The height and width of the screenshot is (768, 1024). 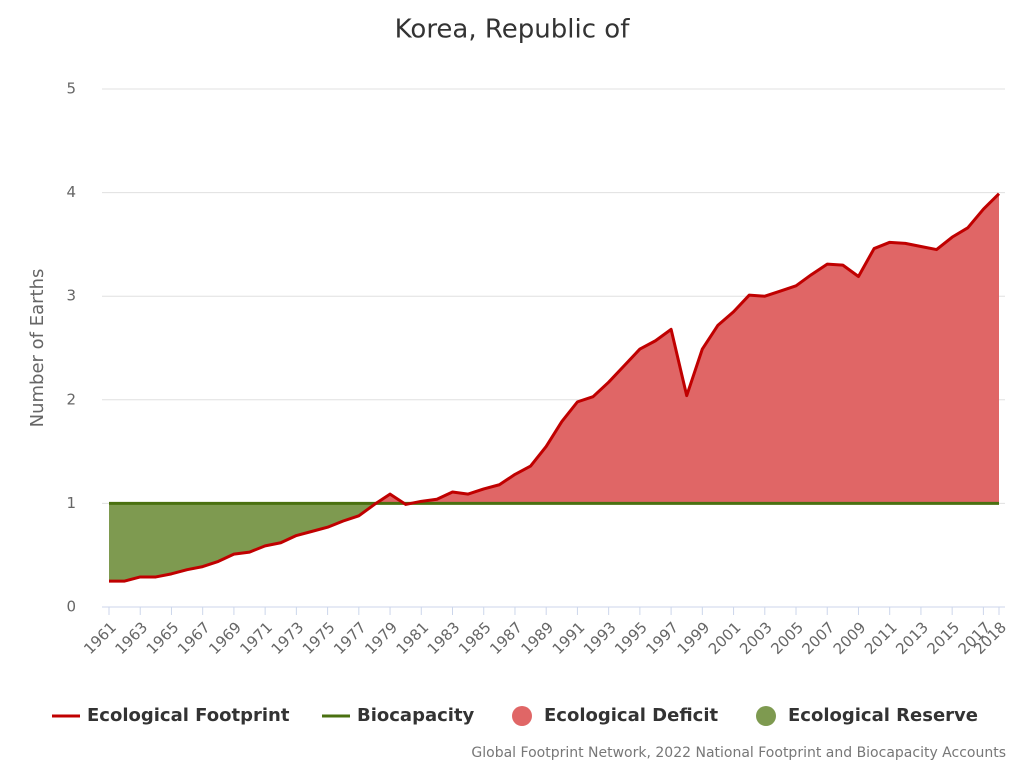 I want to click on y-tick-label: 3, so click(x=71, y=296).